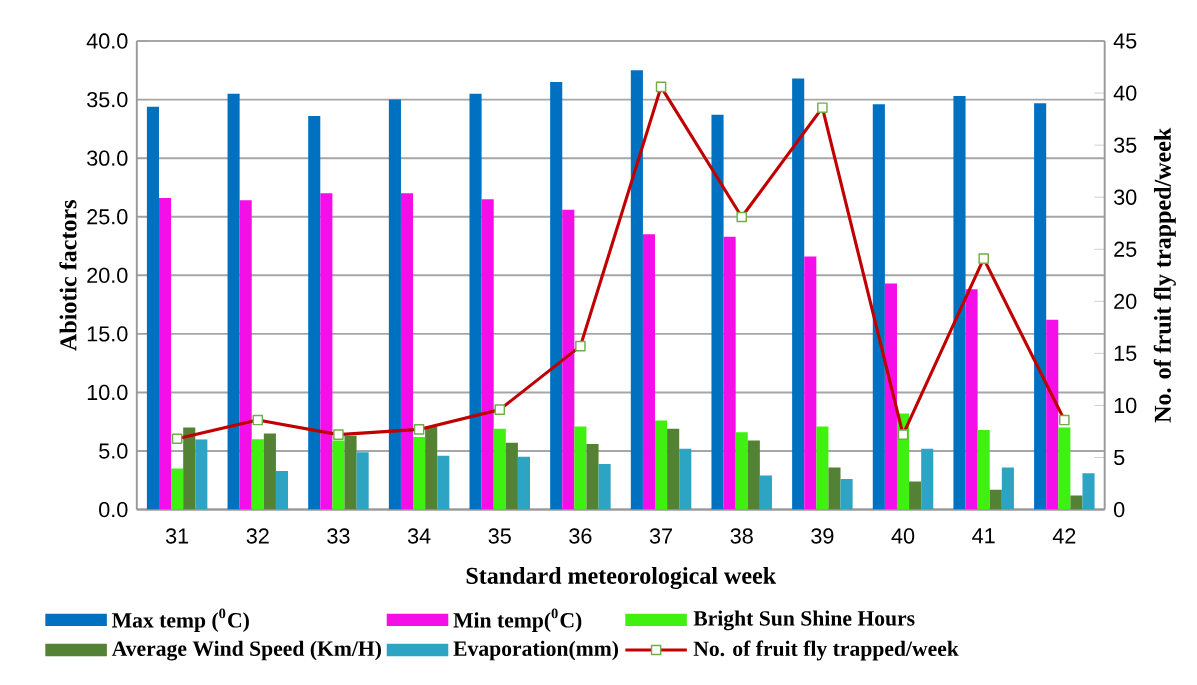  Describe the element at coordinates (536, 650) in the screenshot. I see `legend-label: Evaporation(mm)` at that location.